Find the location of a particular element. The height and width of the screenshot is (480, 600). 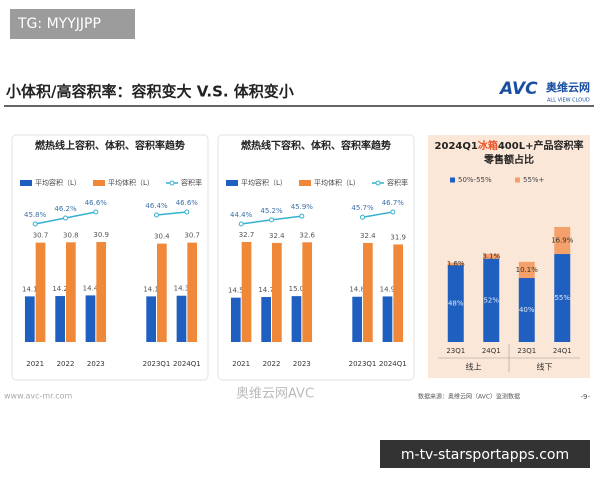

rate-label: 46.4% is located at coordinates (156, 206).